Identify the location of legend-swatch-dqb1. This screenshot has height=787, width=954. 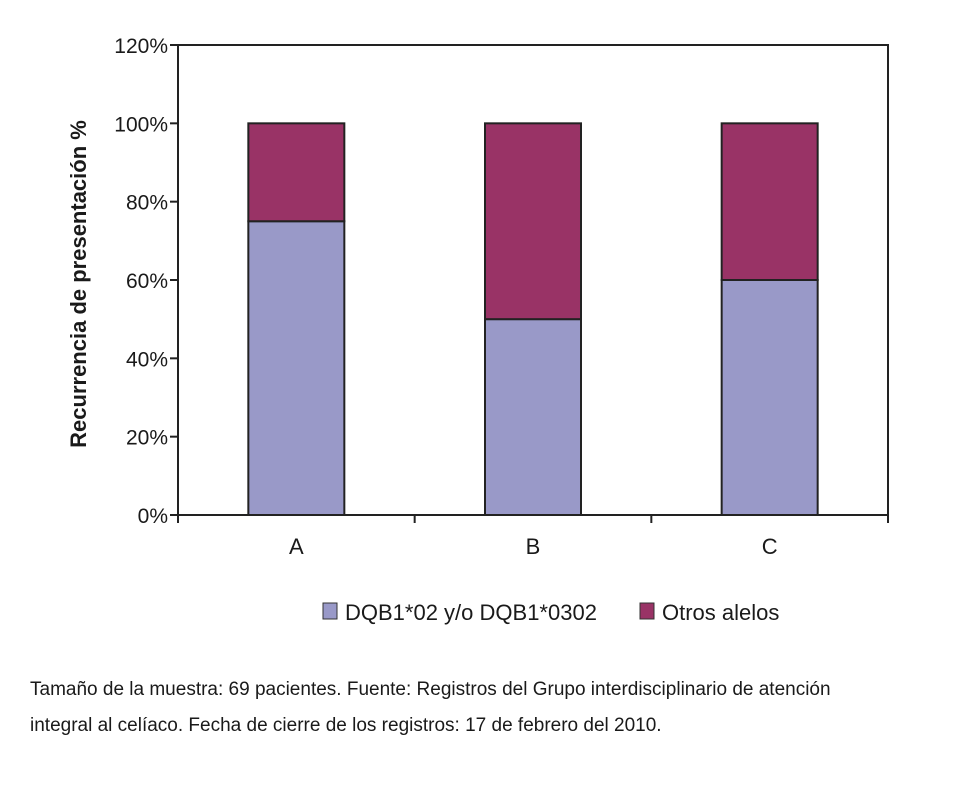
(330, 611).